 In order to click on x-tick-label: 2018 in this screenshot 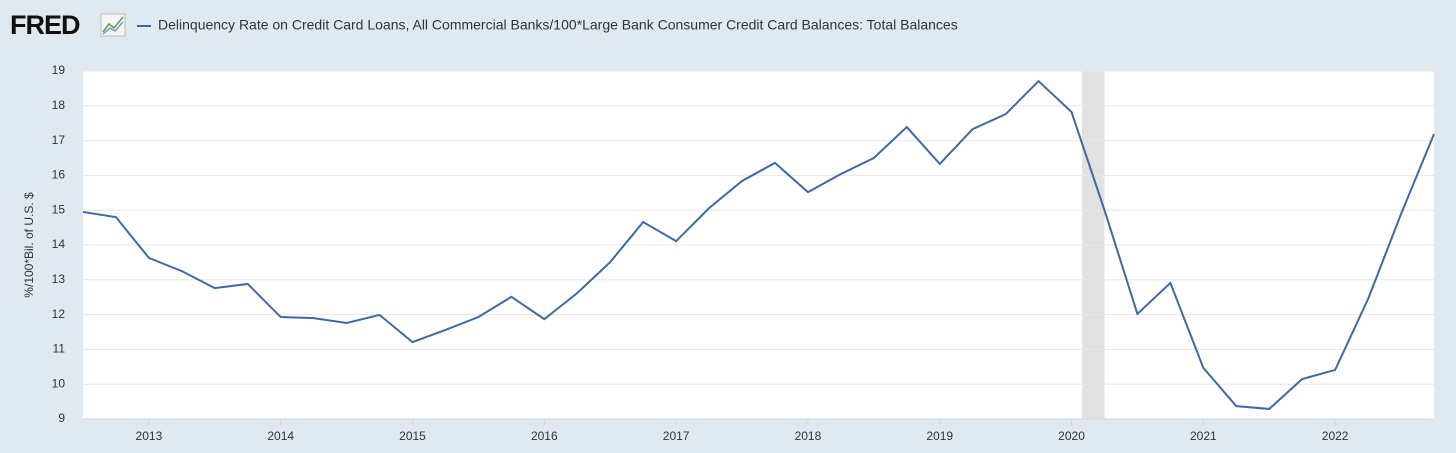, I will do `click(808, 436)`.